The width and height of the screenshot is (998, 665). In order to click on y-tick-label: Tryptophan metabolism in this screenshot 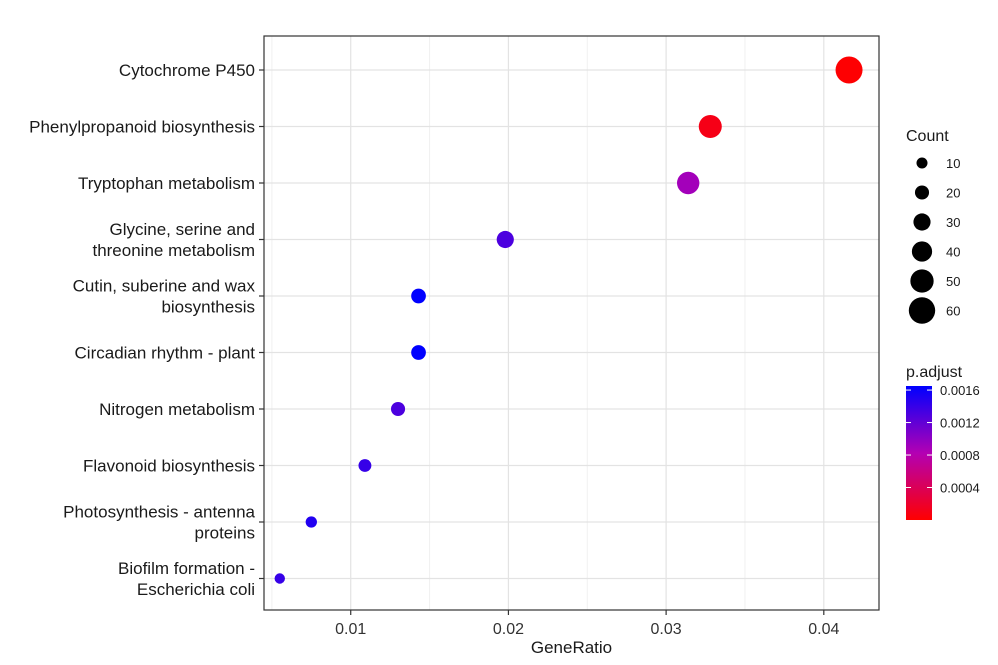, I will do `click(166, 183)`.